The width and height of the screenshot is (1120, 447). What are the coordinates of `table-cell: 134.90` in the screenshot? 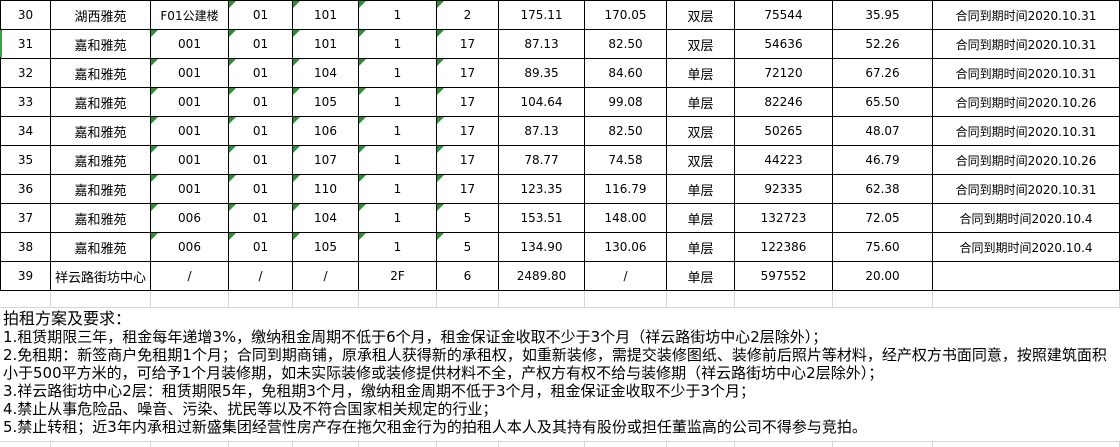 It's located at (542, 247).